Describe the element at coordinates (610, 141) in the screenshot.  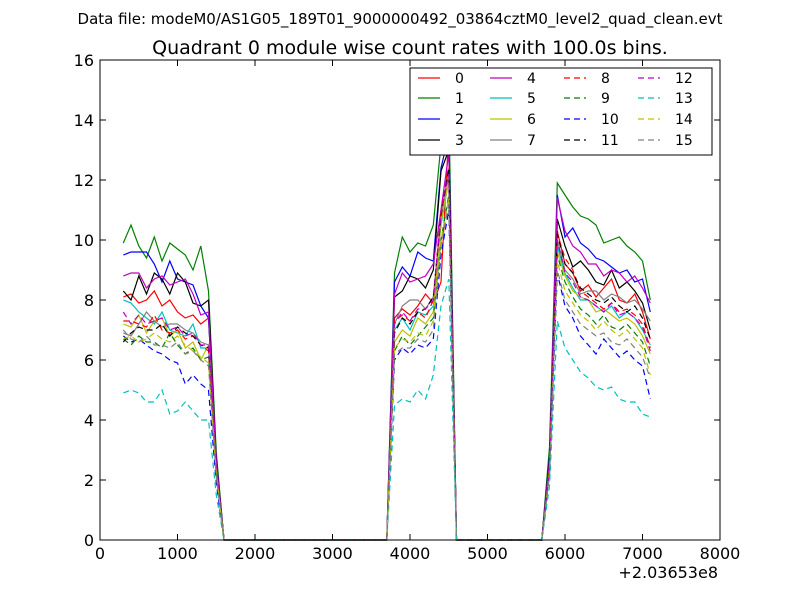
I see `legend-label-11: 11` at that location.